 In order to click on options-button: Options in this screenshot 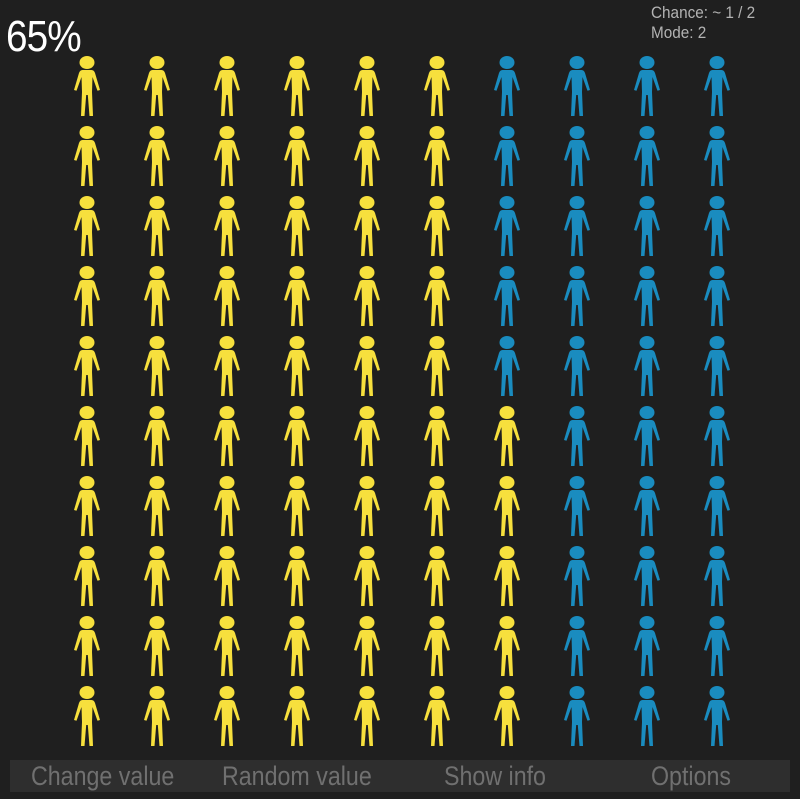, I will do `click(691, 776)`.